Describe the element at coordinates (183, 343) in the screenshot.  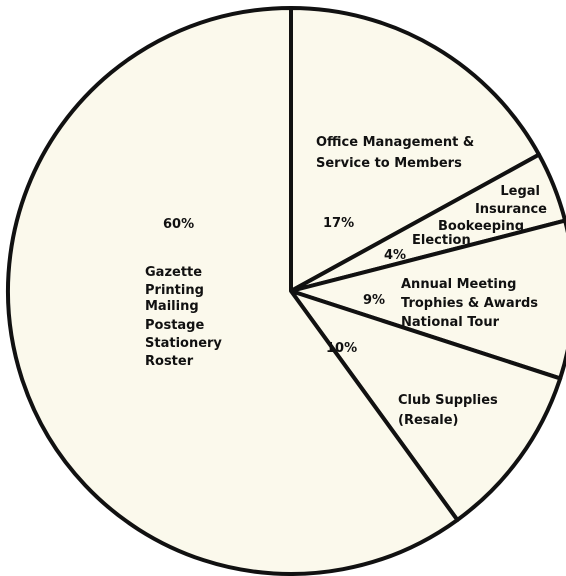
I see `slice-60-label-line-5: Stationery` at that location.